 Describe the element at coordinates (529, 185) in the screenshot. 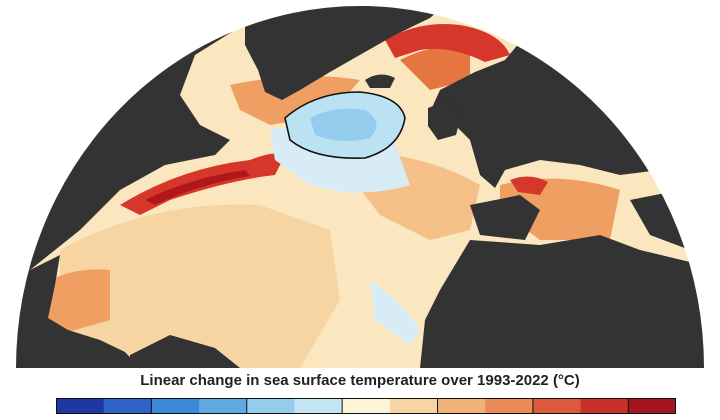

I see `mediterranean-warming-spot` at that location.